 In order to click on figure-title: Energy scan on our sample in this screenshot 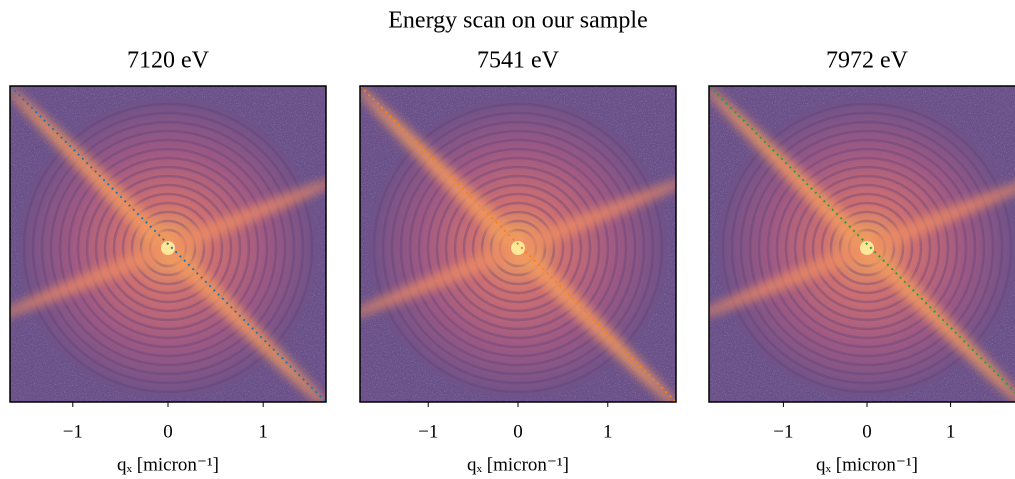, I will do `click(518, 21)`.